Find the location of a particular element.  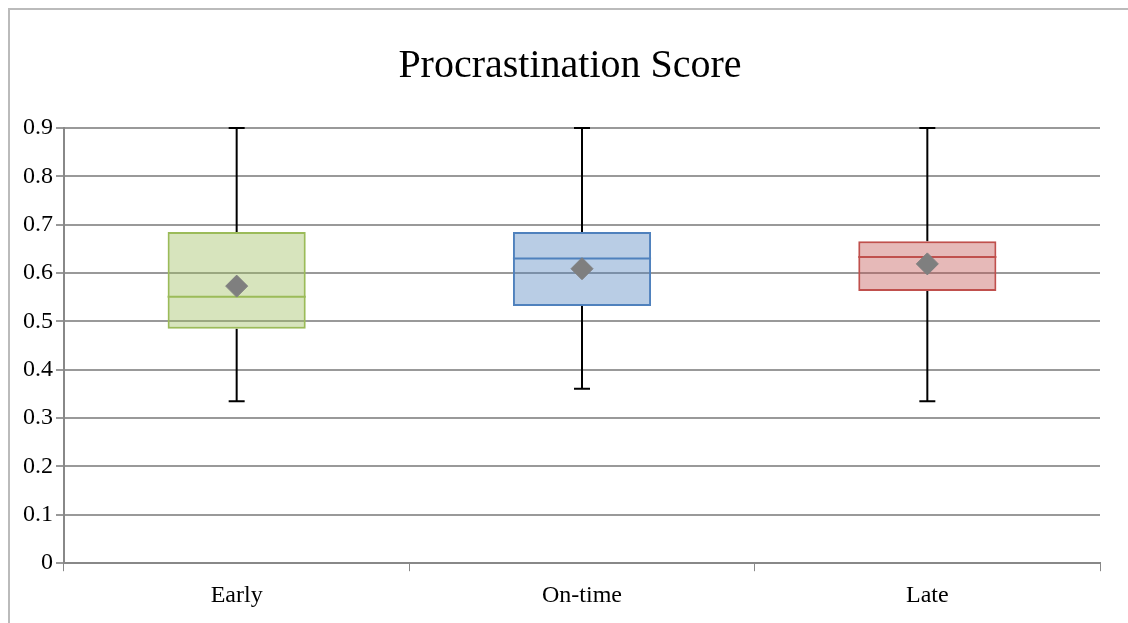

x-tick-label: Early is located at coordinates (236, 593).